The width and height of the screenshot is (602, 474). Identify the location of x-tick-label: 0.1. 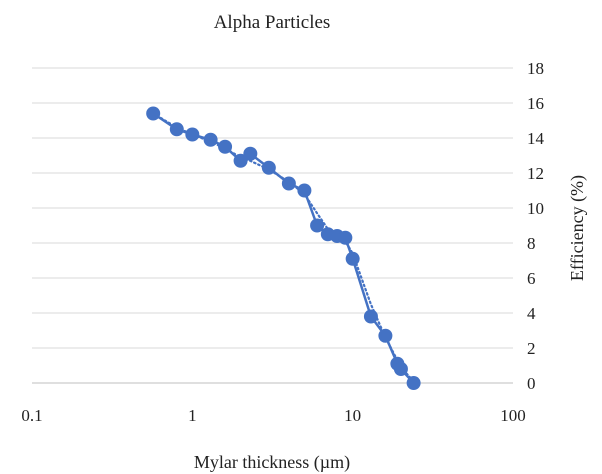
(31, 415).